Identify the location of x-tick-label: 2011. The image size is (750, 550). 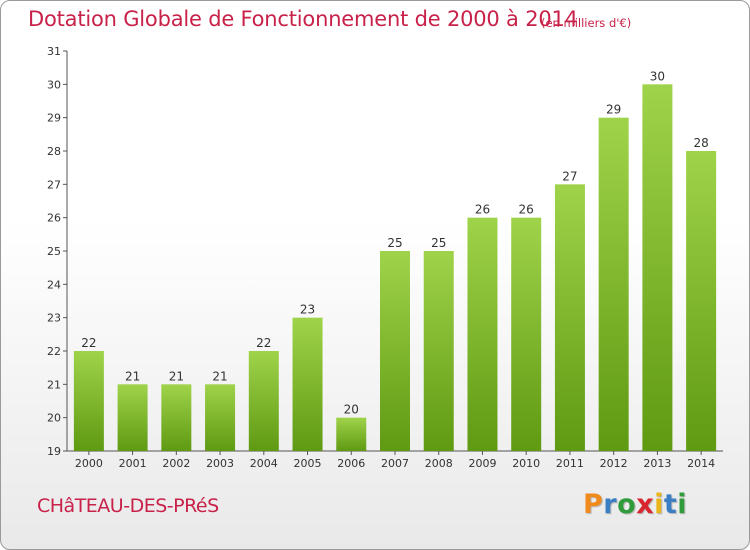
(570, 463).